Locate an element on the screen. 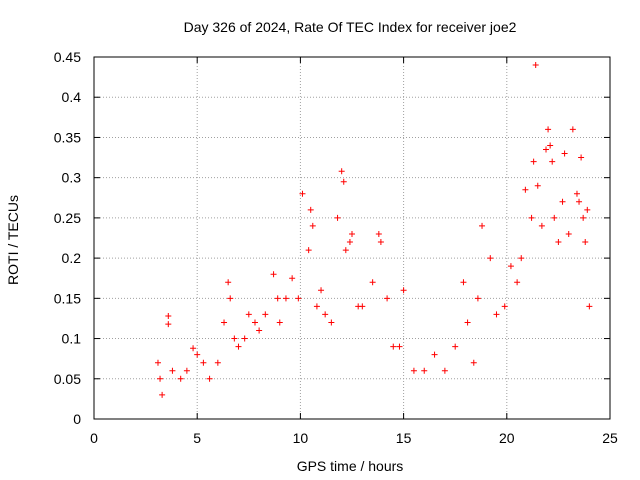 The width and height of the screenshot is (640, 480). y-tick-label: 0.45 is located at coordinates (67, 57).